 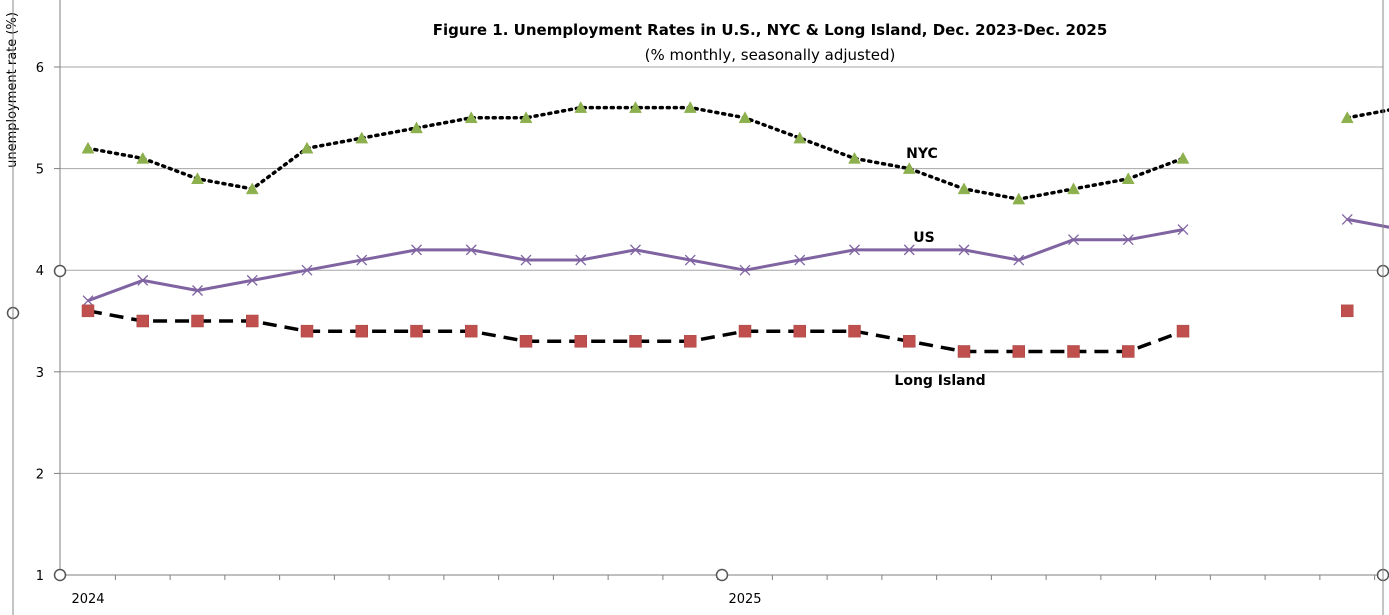 I want to click on y-tick-label: 5, so click(x=40, y=170).